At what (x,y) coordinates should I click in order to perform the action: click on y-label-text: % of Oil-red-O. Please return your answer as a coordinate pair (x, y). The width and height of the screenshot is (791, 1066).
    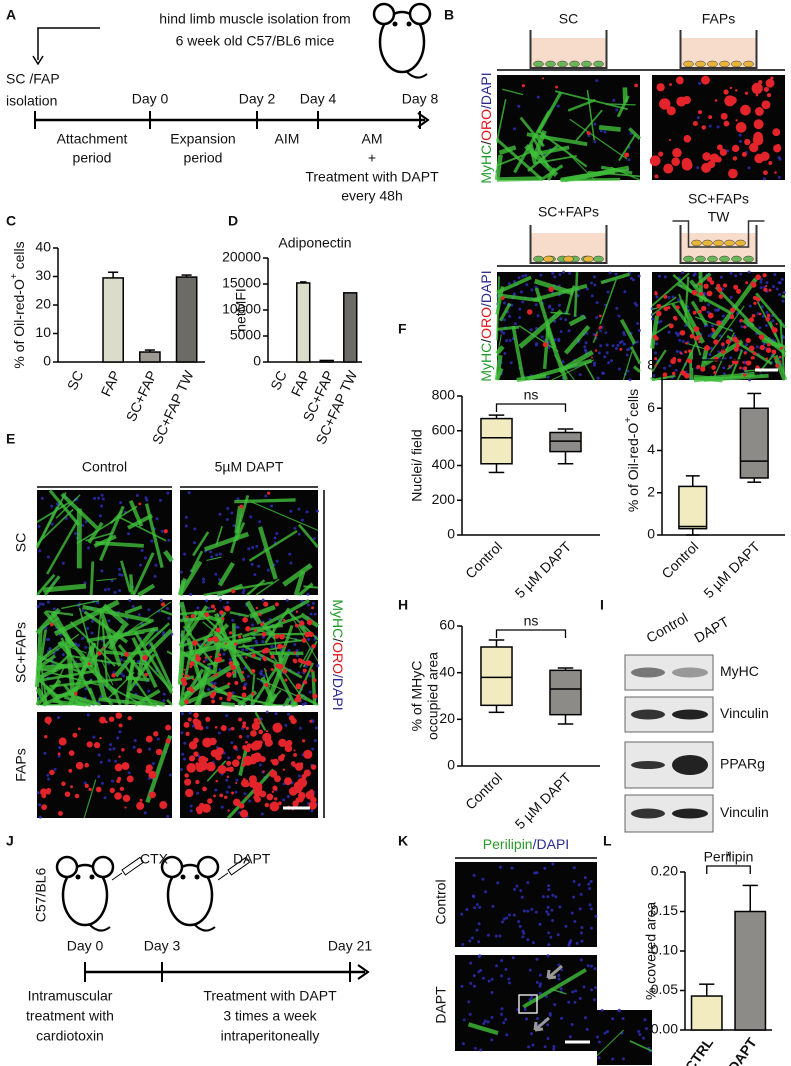
    Looking at the image, I should click on (19, 324).